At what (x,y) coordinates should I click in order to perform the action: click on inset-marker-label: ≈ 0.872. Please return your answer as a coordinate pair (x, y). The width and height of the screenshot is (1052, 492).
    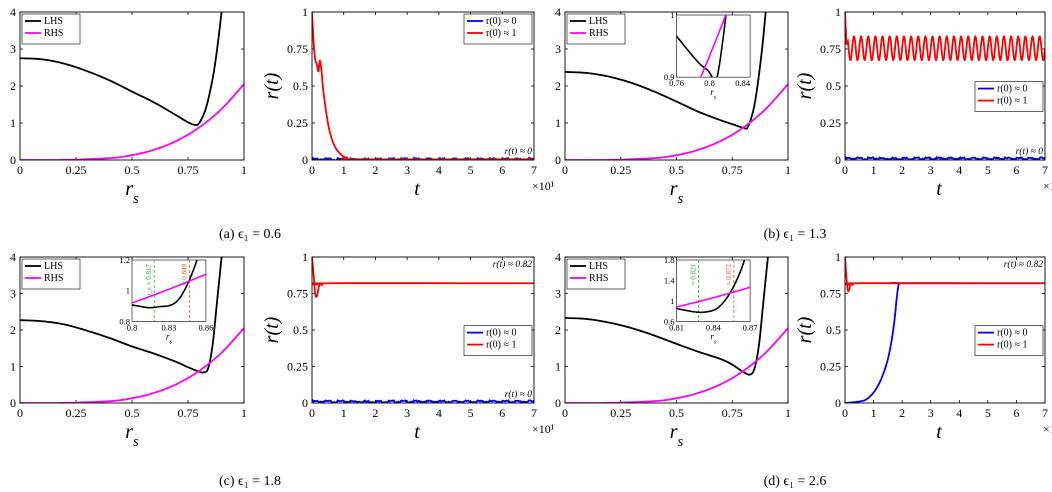
    Looking at the image, I should click on (729, 275).